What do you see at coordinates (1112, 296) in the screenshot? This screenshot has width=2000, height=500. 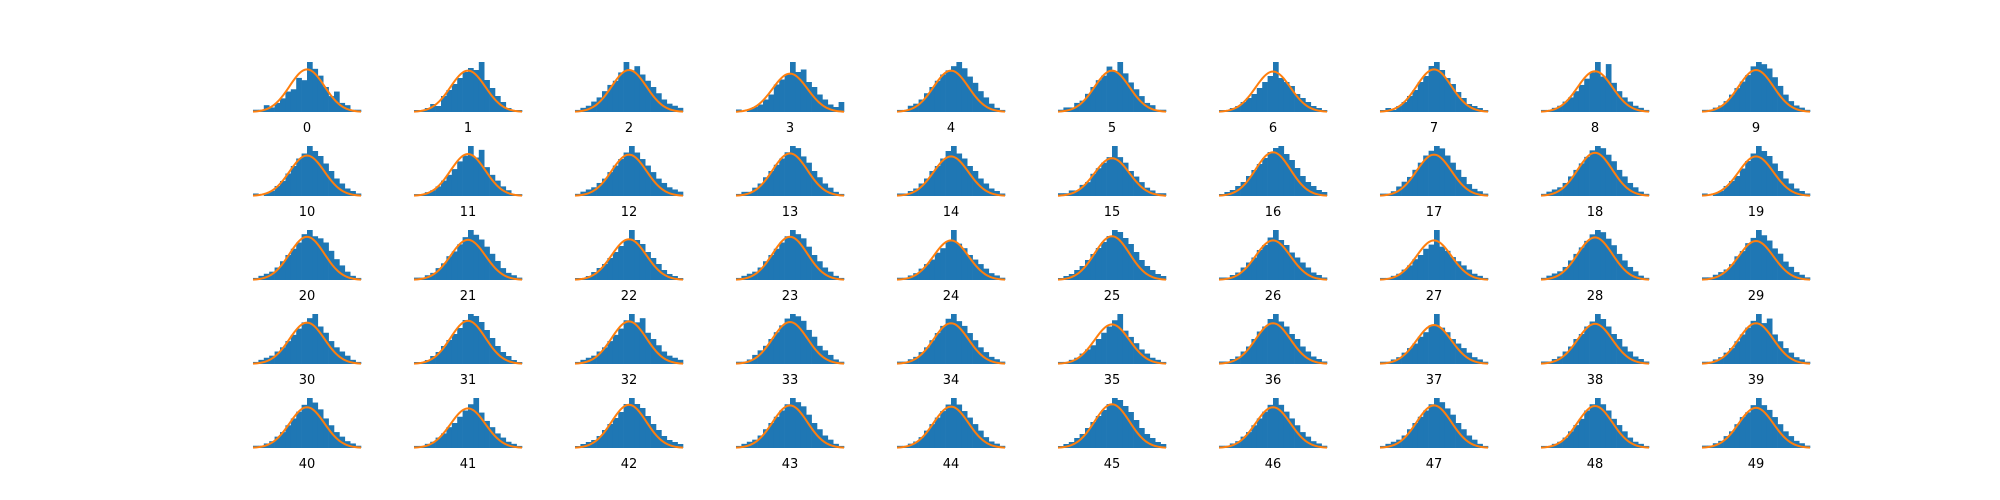 I see `panel-label: 25` at bounding box center [1112, 296].